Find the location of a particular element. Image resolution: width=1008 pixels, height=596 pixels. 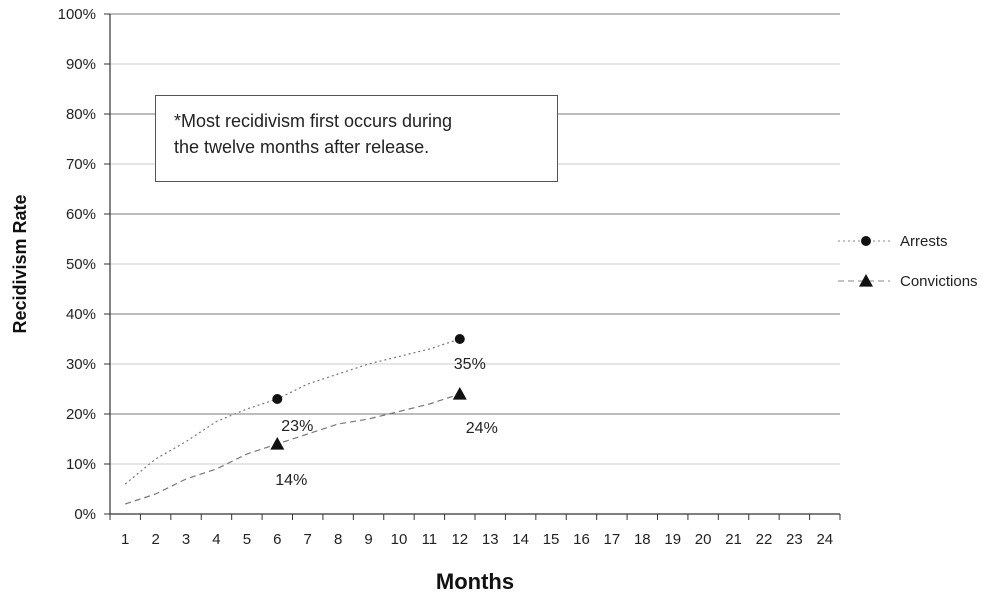

x-tick-label: 21 is located at coordinates (733, 539).